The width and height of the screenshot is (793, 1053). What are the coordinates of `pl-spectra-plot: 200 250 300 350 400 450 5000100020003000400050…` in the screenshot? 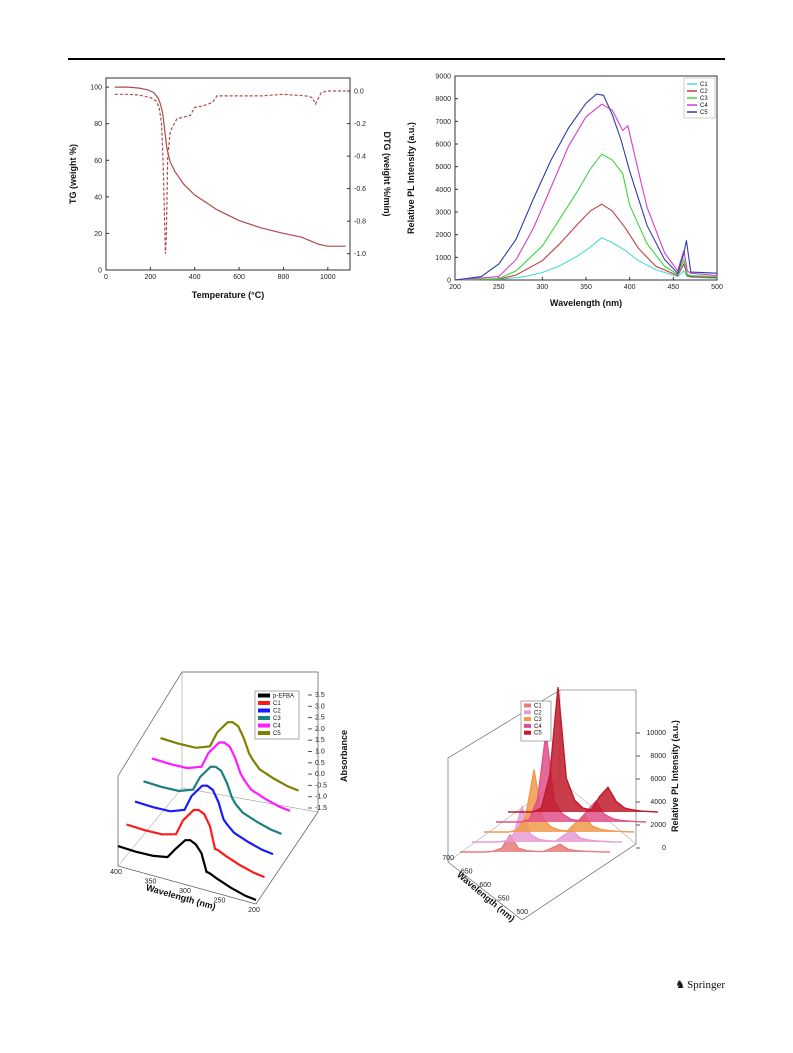 It's located at (564, 191).